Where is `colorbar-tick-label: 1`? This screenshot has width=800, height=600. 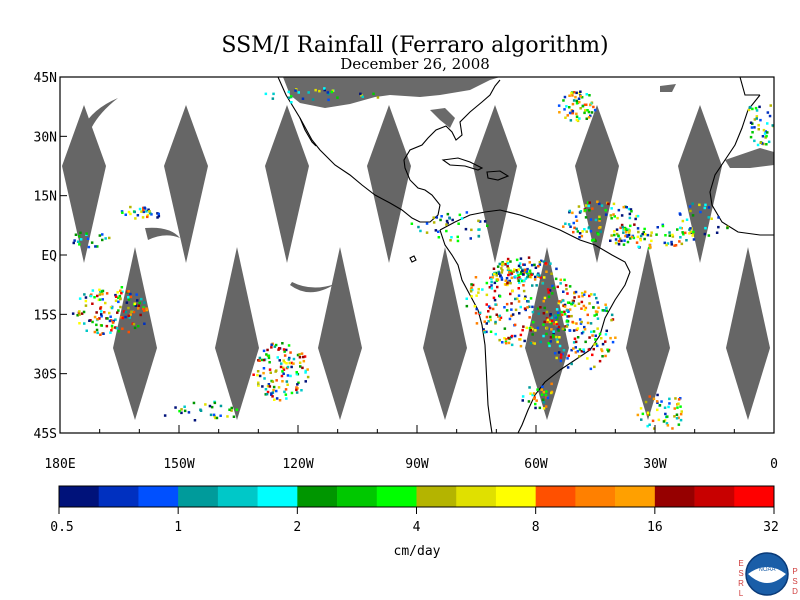 colorbar-tick-label: 1 is located at coordinates (178, 527).